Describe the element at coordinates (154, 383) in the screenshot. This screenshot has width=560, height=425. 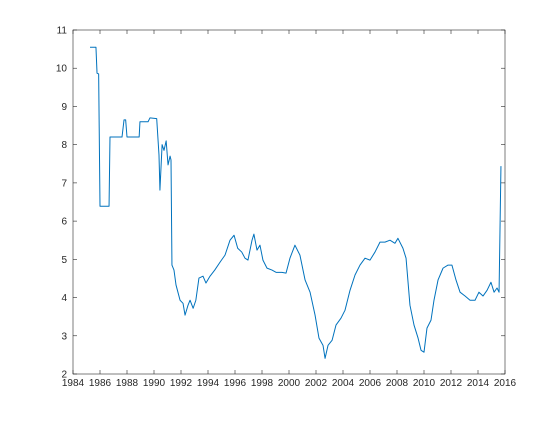
I see `x-tick-label: 1990` at that location.